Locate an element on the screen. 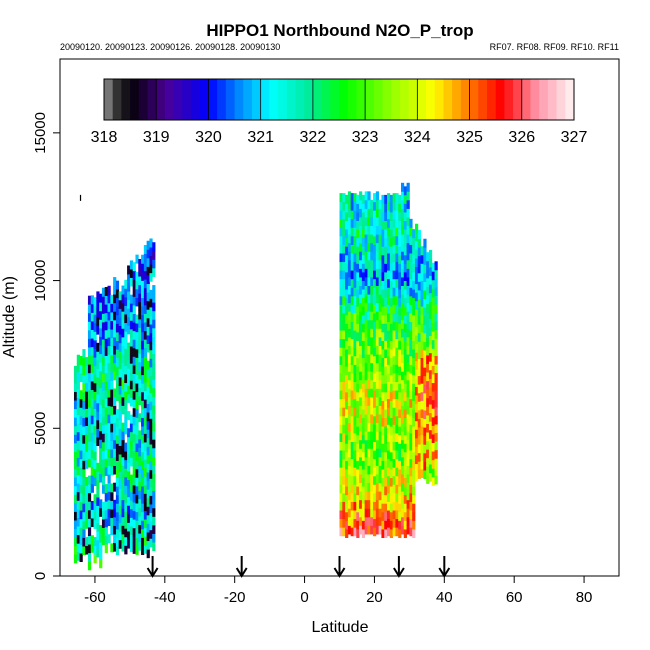  chart-title: HIPPO1 Northbound N2O_P_trop is located at coordinates (339, 30).